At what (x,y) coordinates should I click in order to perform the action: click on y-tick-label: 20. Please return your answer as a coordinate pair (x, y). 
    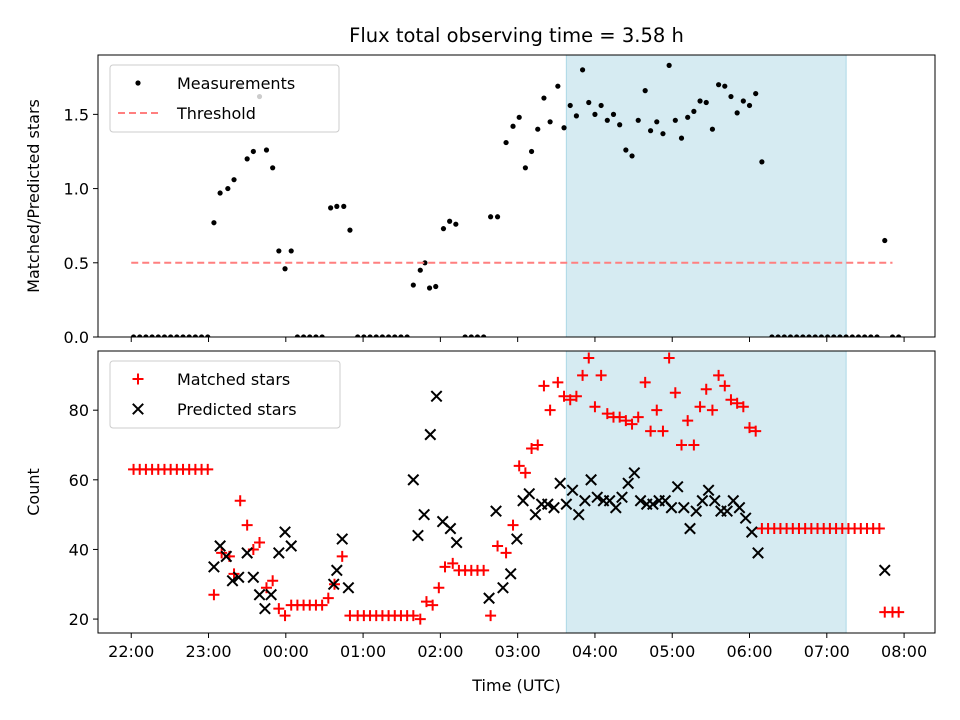
    Looking at the image, I should click on (79, 619).